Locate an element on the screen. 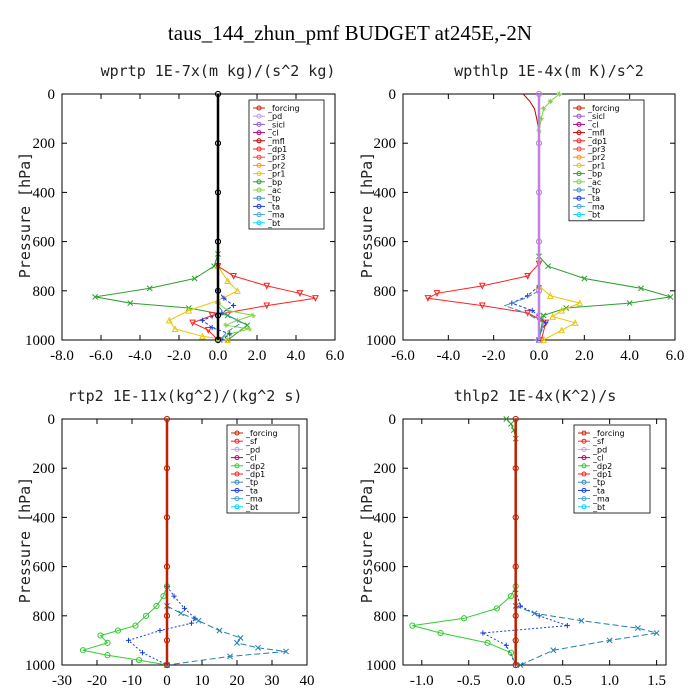 The image size is (700, 700). y-tick-label: 200 is located at coordinates (385, 144).